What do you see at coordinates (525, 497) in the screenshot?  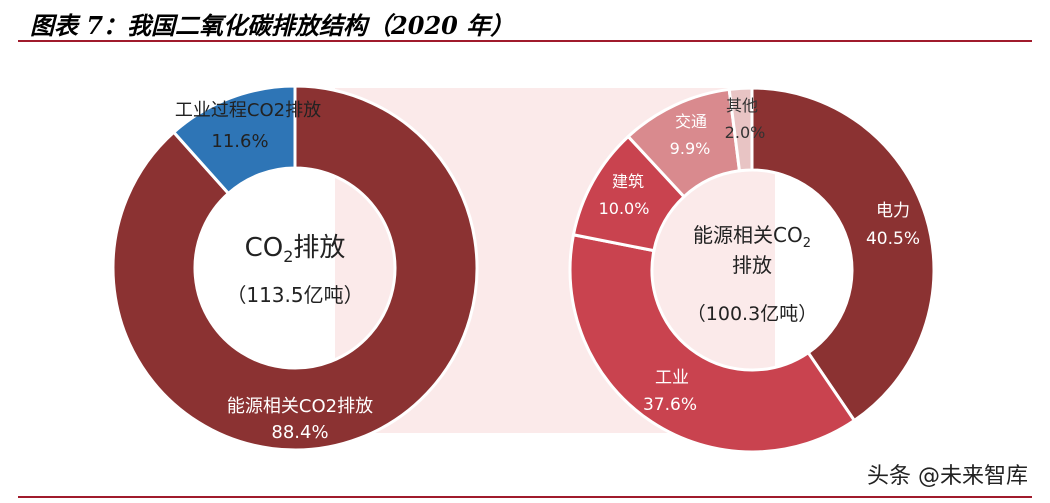 I see `bottom-rule` at bounding box center [525, 497].